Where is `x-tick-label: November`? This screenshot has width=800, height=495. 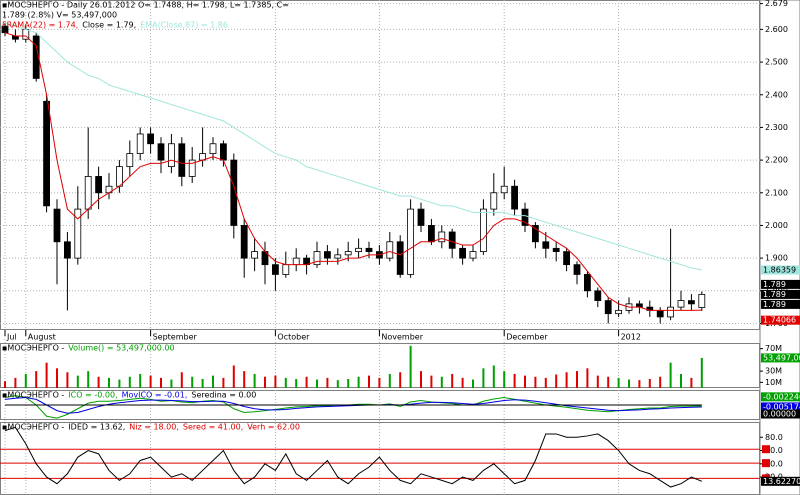 x-tick-label: November is located at coordinates (402, 337).